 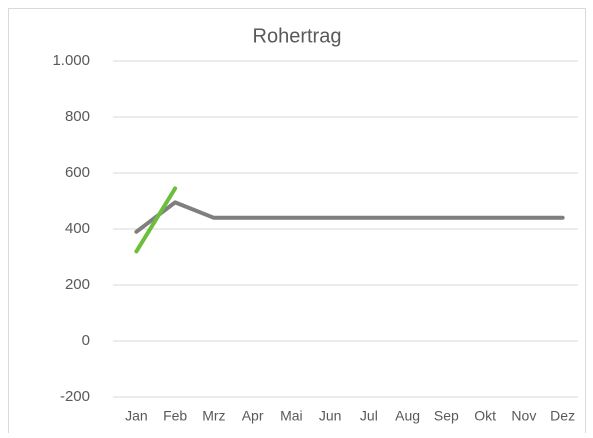 What do you see at coordinates (77, 284) in the screenshot?
I see `y-tick-label: 200` at bounding box center [77, 284].